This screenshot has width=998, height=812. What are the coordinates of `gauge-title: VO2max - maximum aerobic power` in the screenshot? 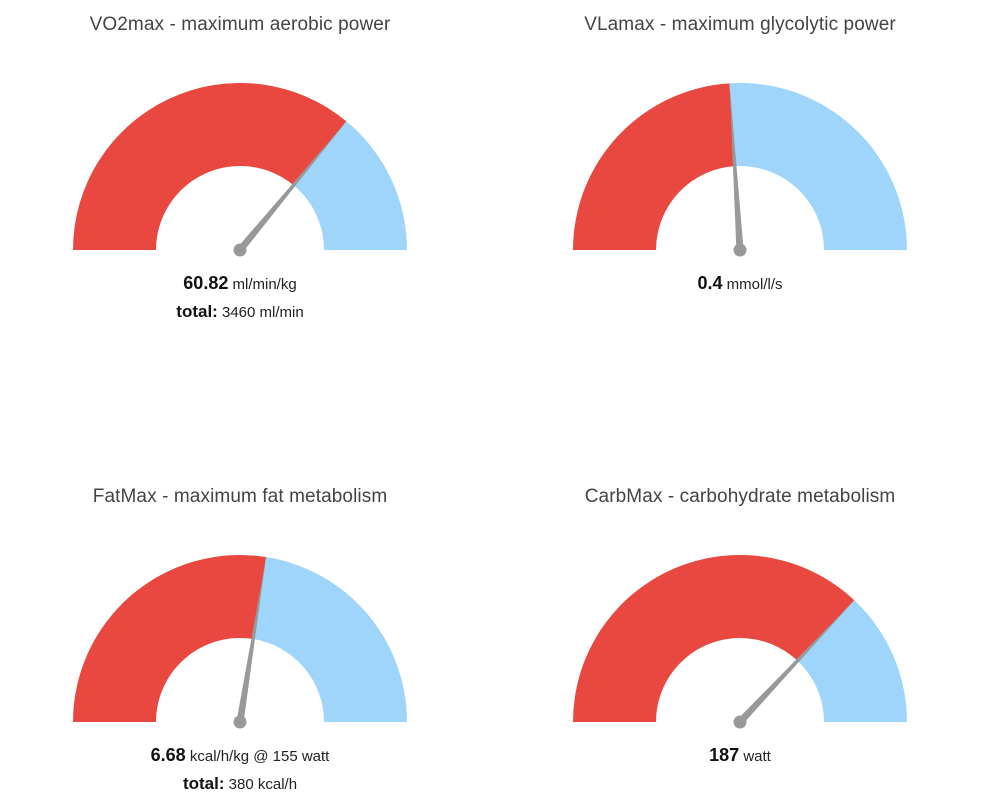 It's located at (240, 24).